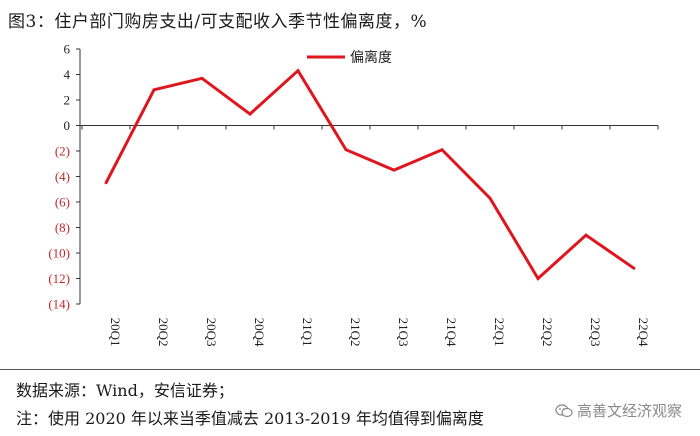 The width and height of the screenshot is (700, 436). Describe the element at coordinates (307, 332) in the screenshot. I see `x-tick-label: 21Q1` at that location.